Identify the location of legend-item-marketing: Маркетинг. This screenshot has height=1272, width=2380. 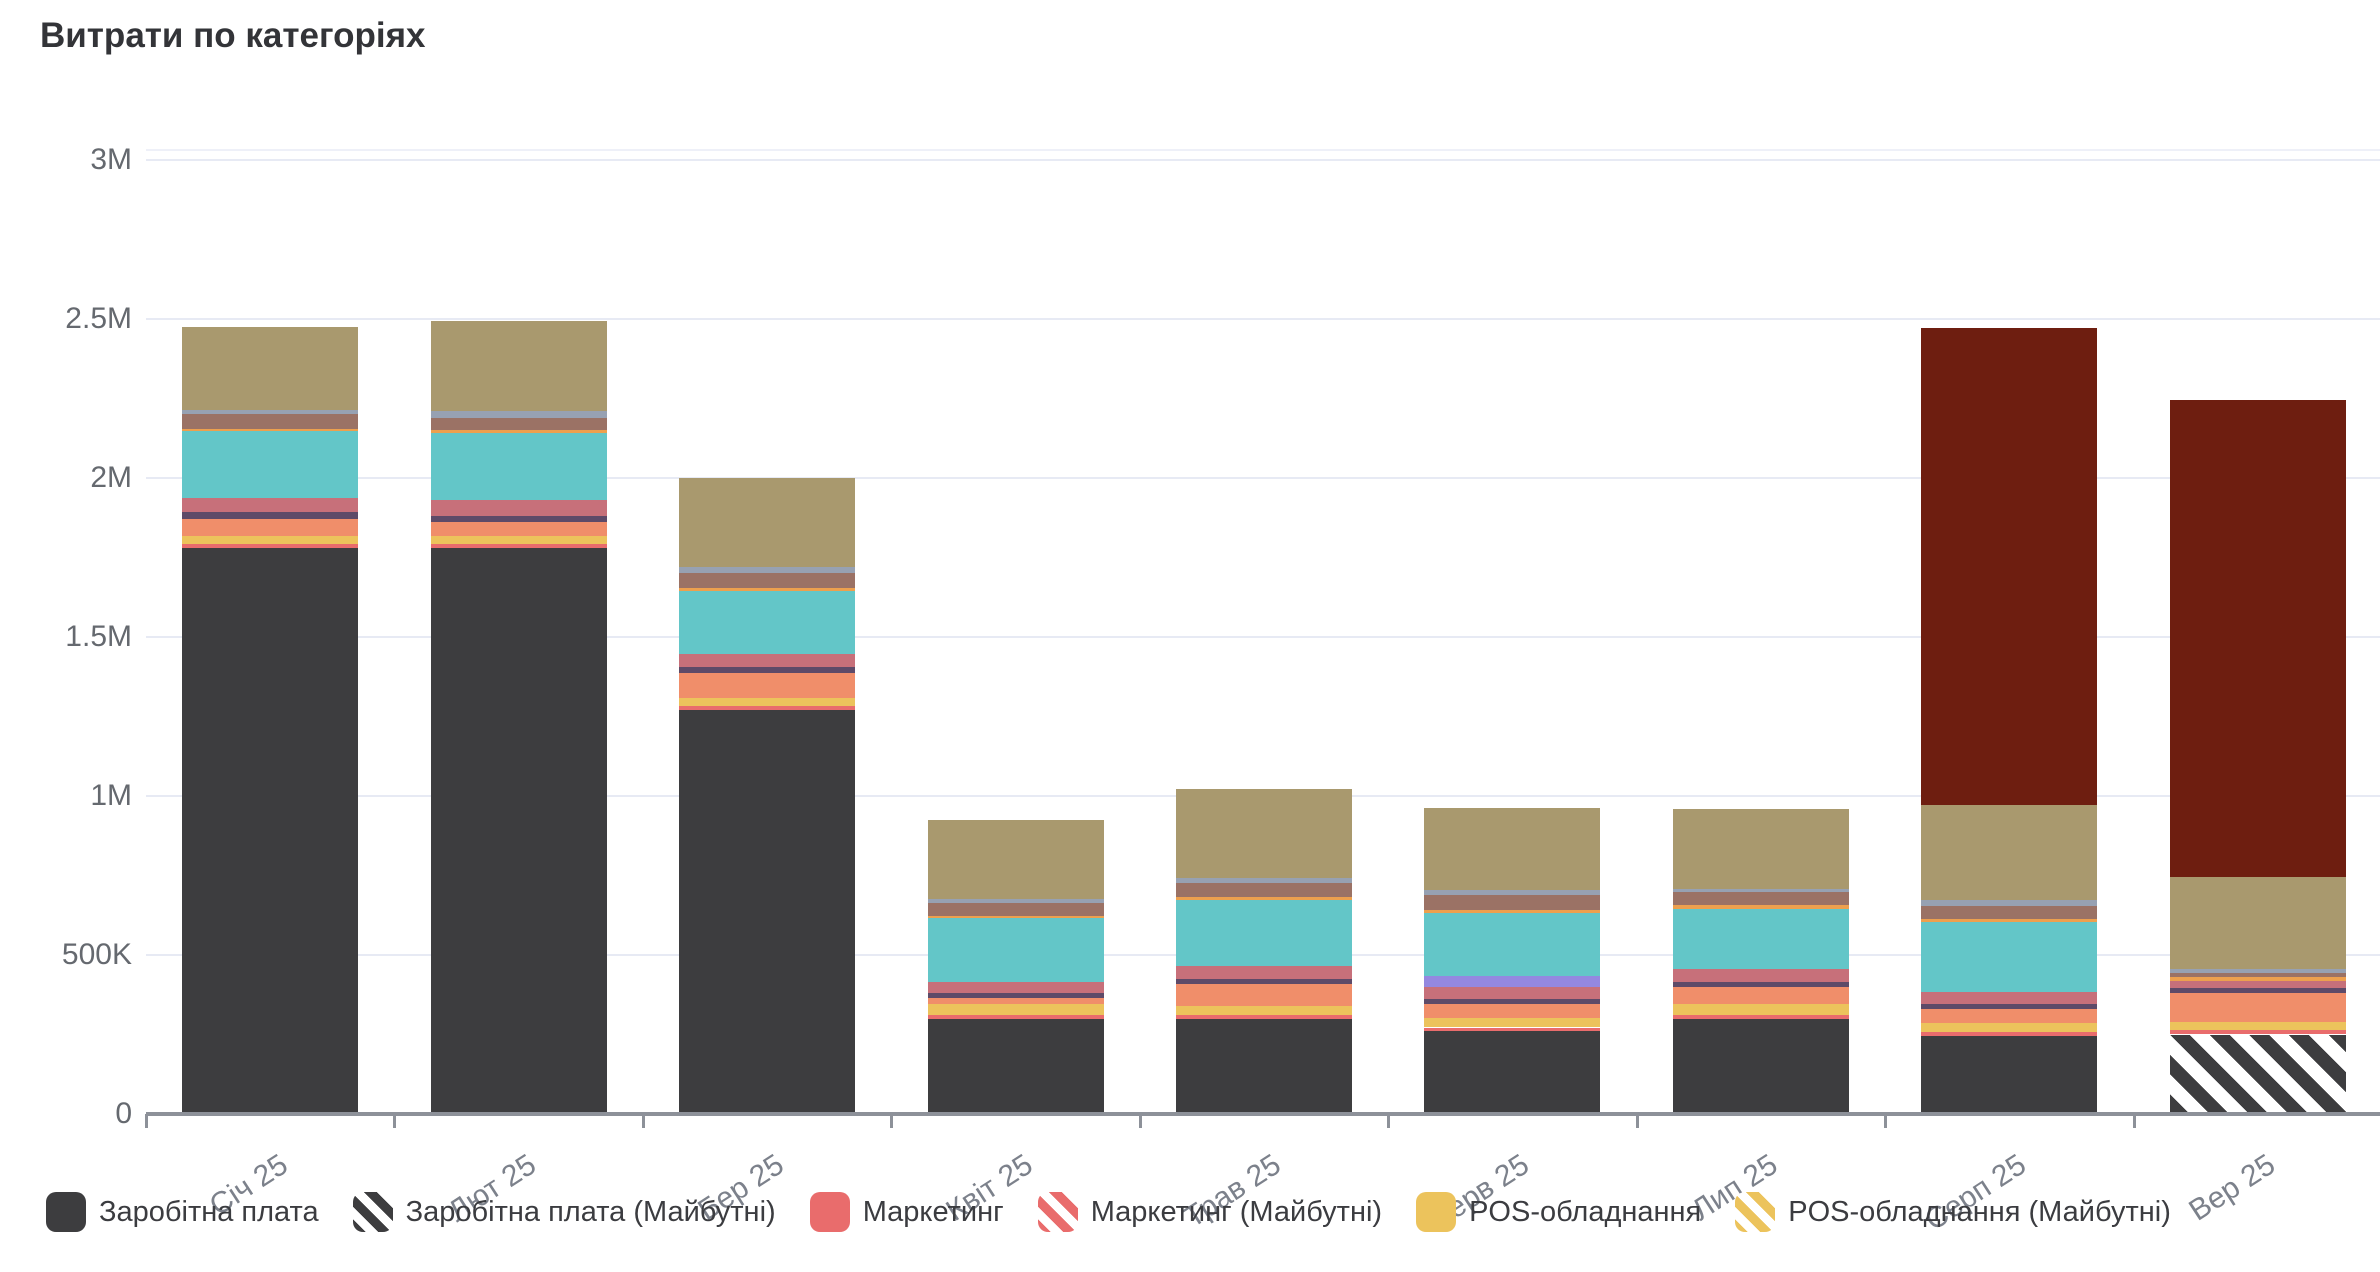
(906, 1212).